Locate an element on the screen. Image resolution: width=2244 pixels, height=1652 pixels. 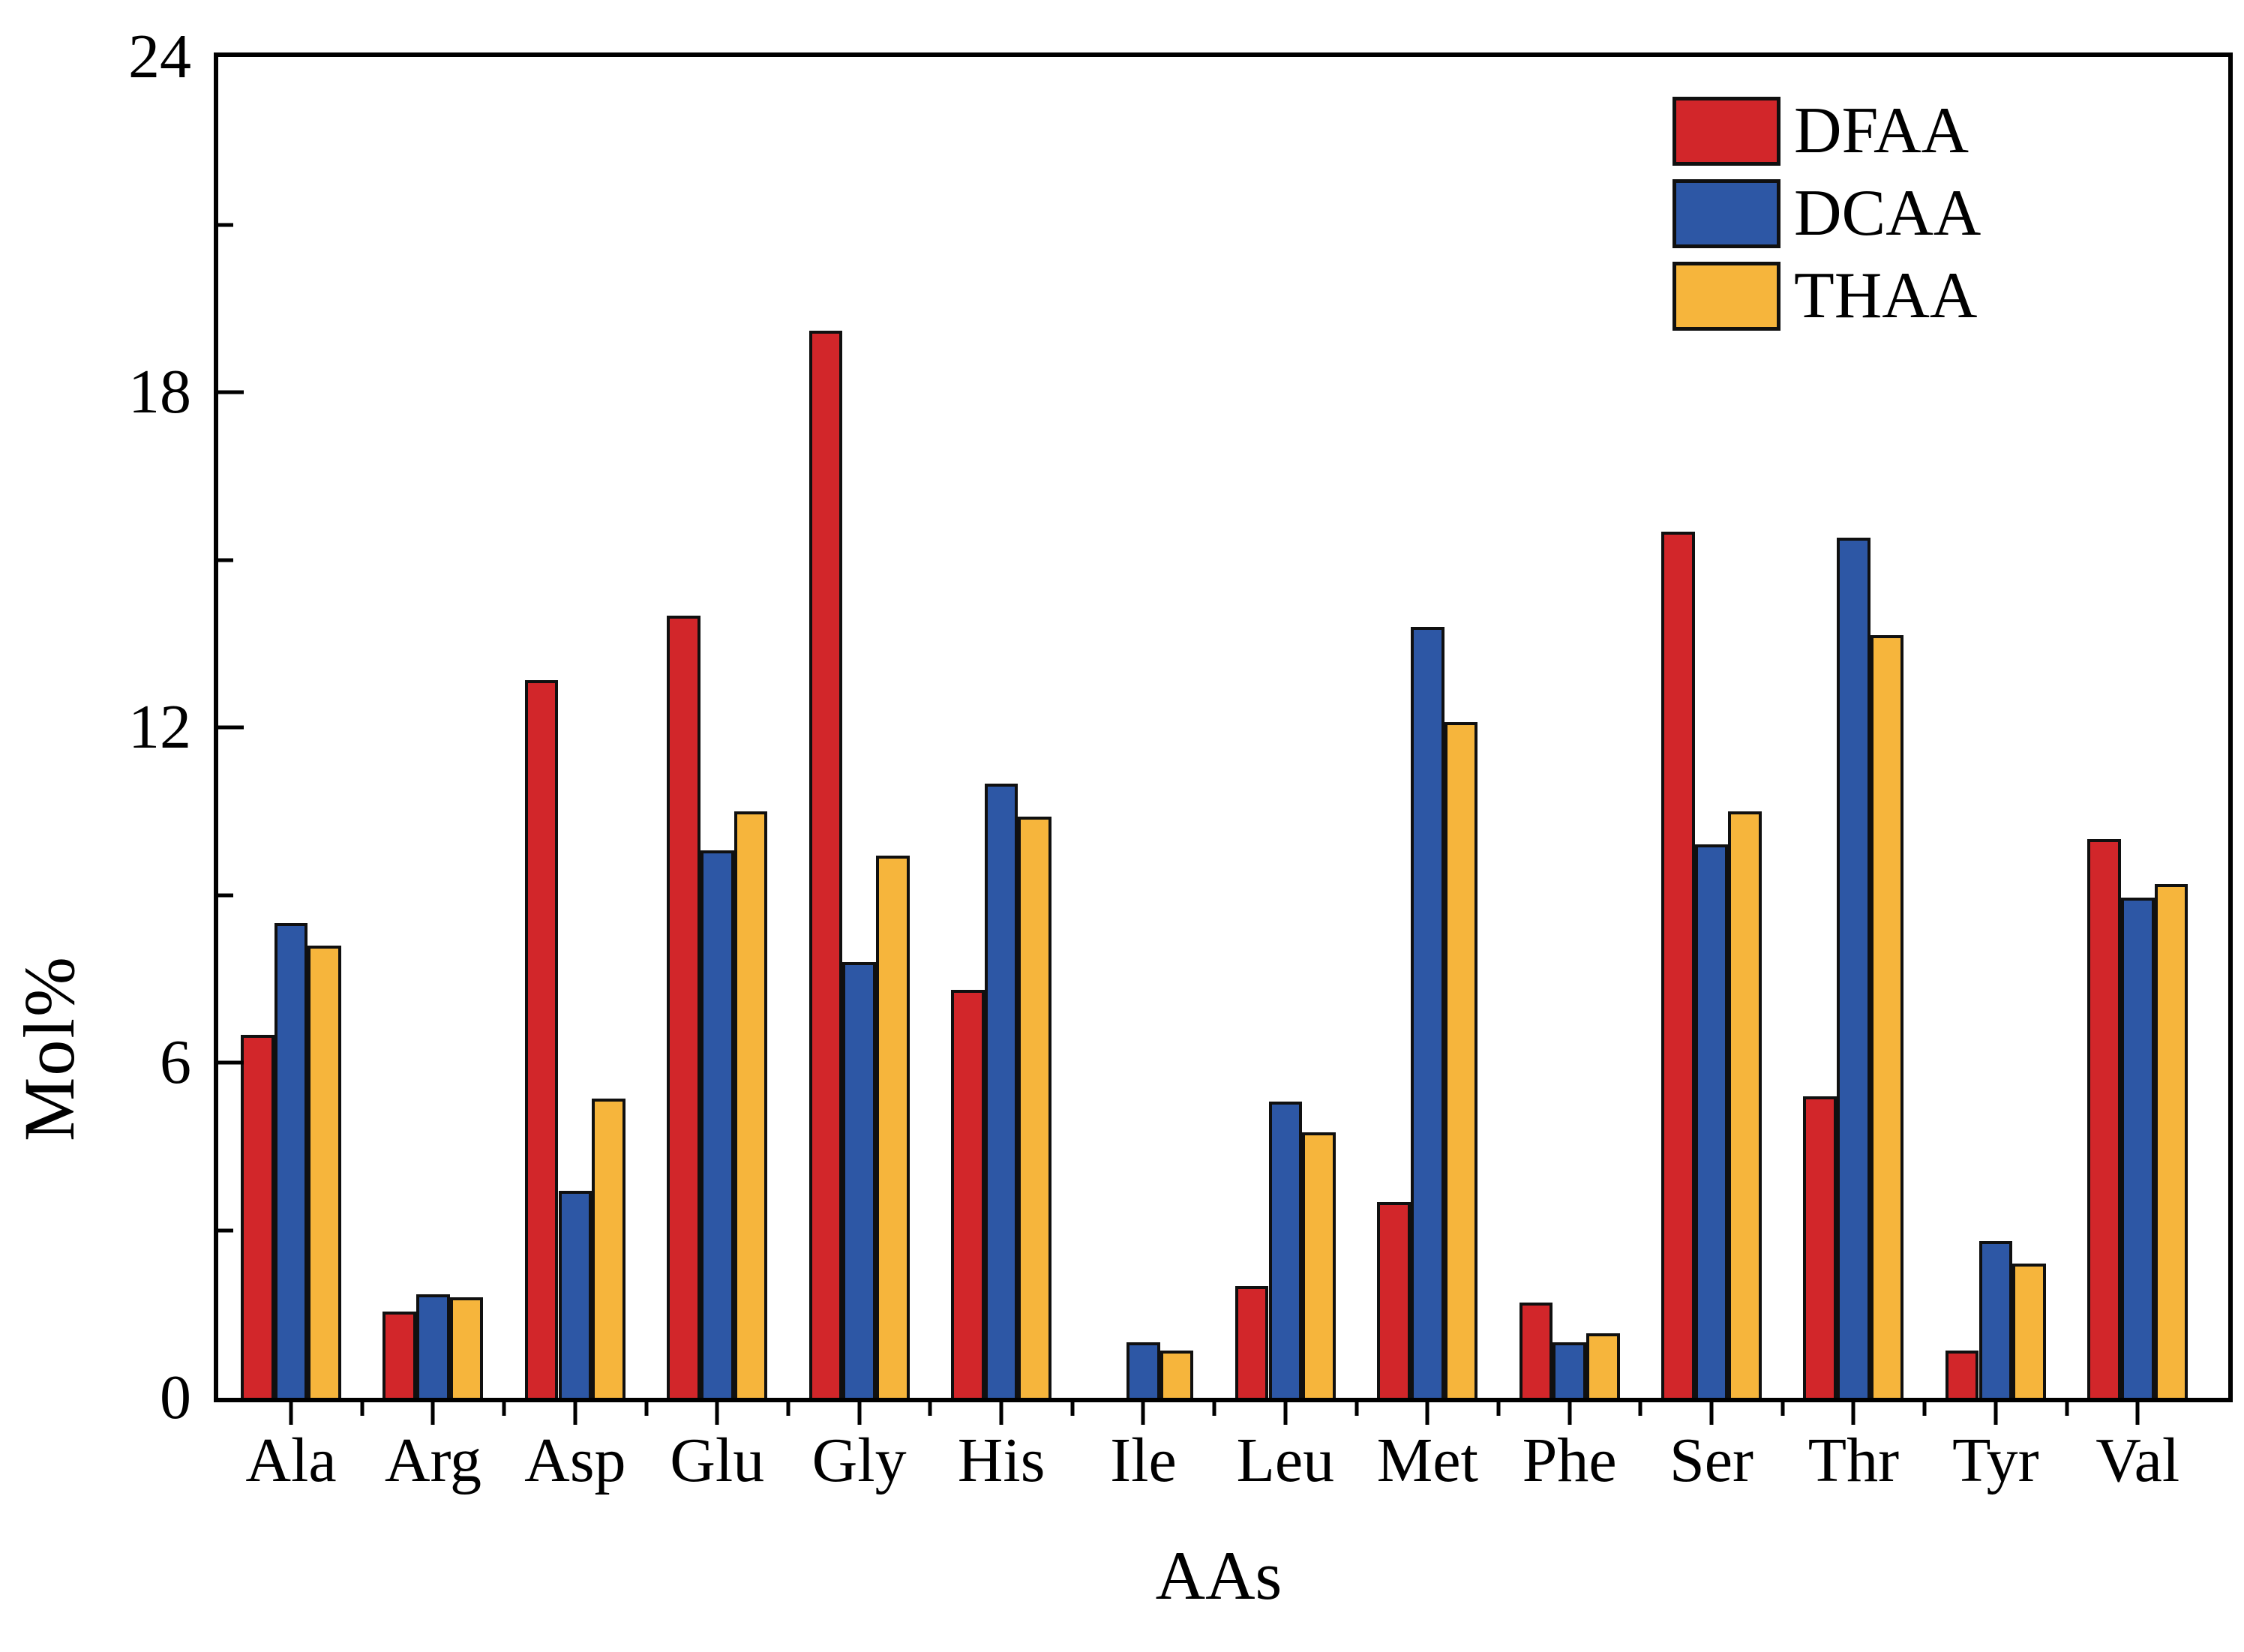
legend: DFAA DCAA THAA is located at coordinates (1826, 219).